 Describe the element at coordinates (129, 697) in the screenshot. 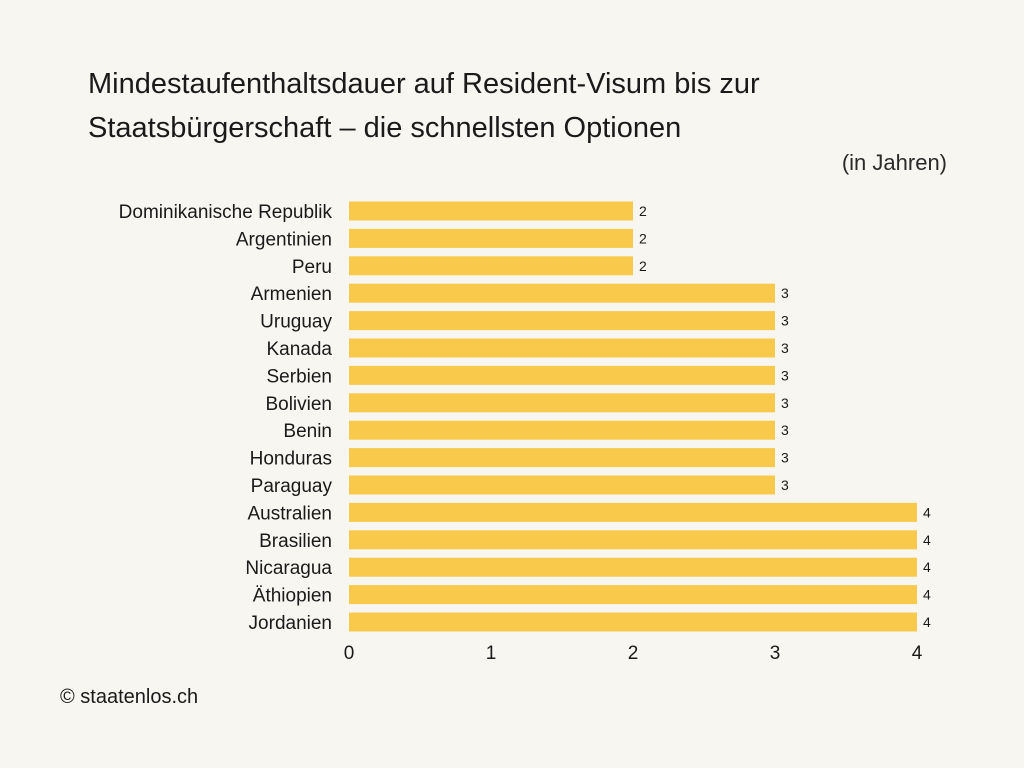

I see `copyright-credit: © staatenlos.ch` at that location.